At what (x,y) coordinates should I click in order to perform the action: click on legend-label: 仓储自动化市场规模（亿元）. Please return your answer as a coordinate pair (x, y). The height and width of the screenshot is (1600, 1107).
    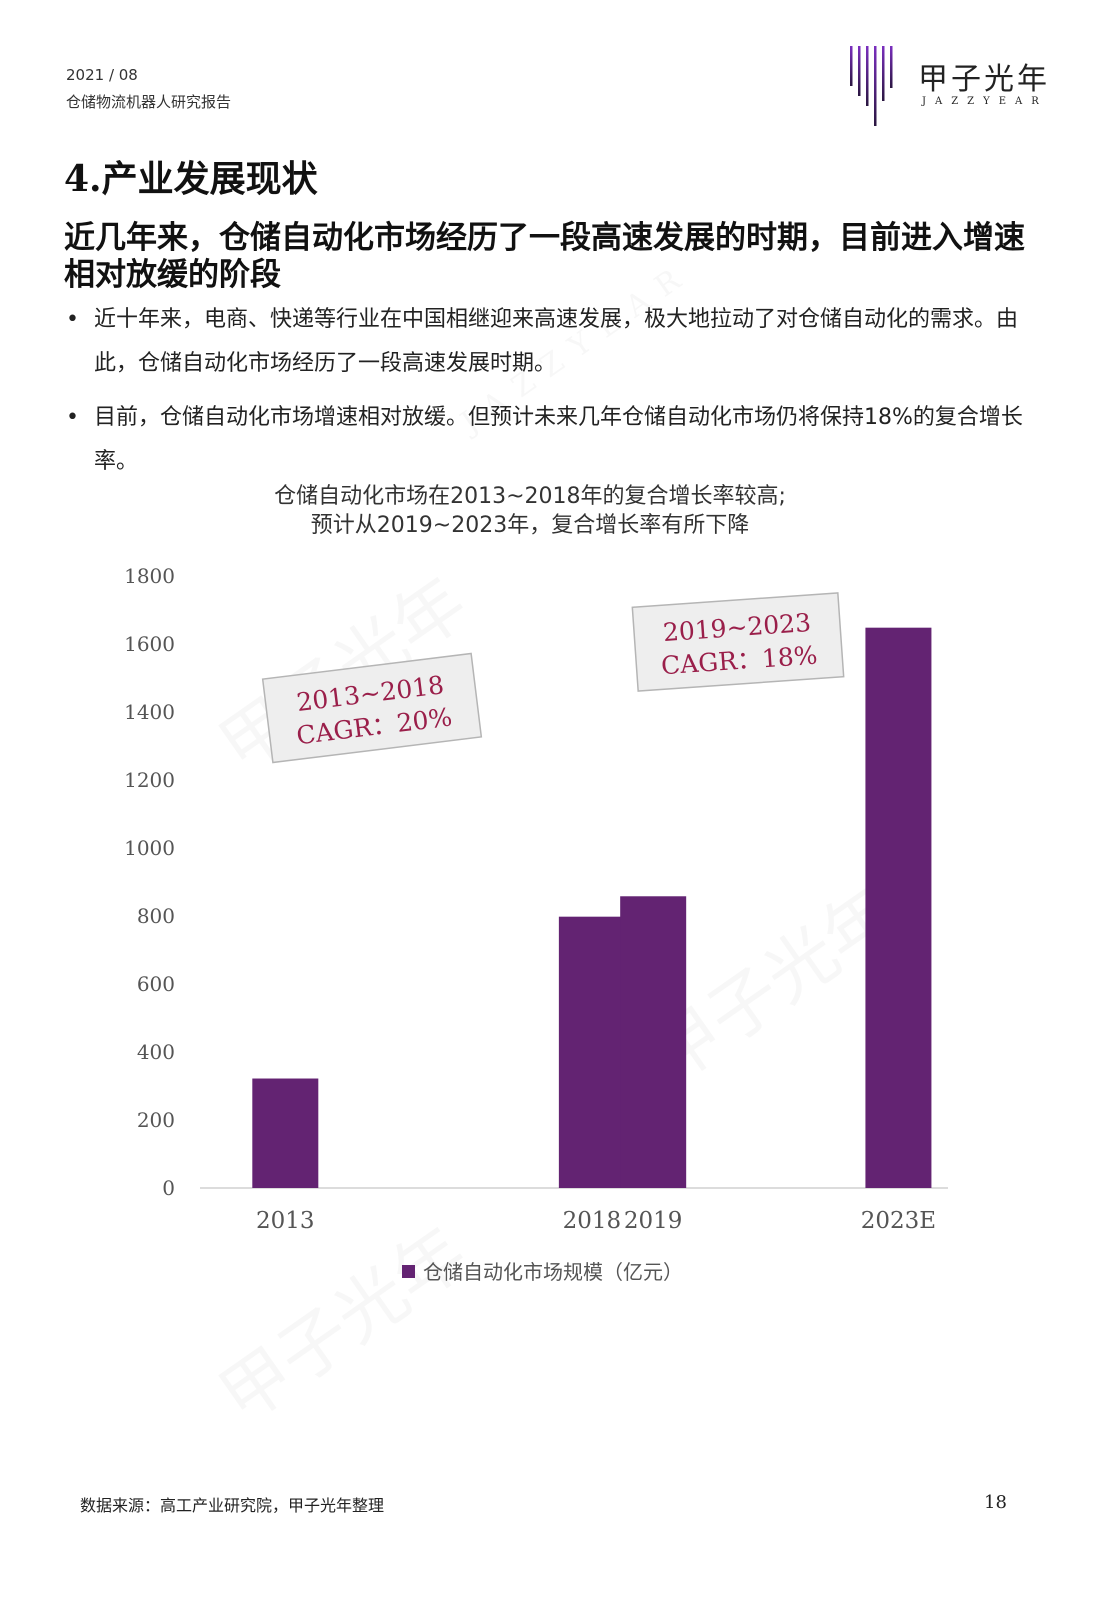
    Looking at the image, I should click on (553, 1272).